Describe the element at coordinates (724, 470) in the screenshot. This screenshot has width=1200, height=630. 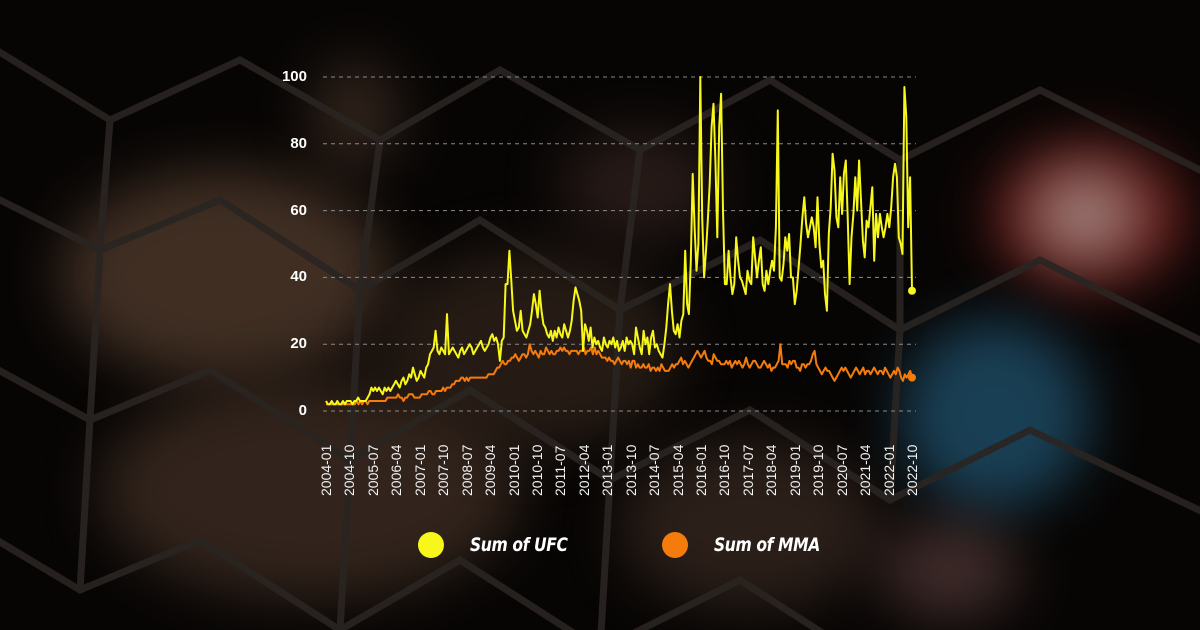
I see `x-tick-label: 2016-10` at that location.